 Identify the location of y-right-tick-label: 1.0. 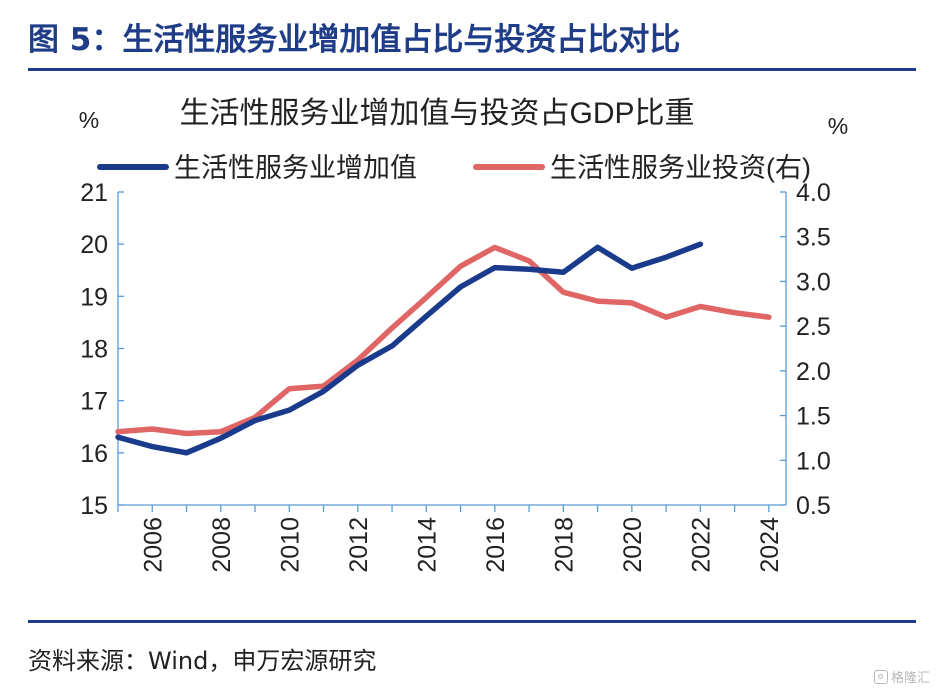
(813, 461).